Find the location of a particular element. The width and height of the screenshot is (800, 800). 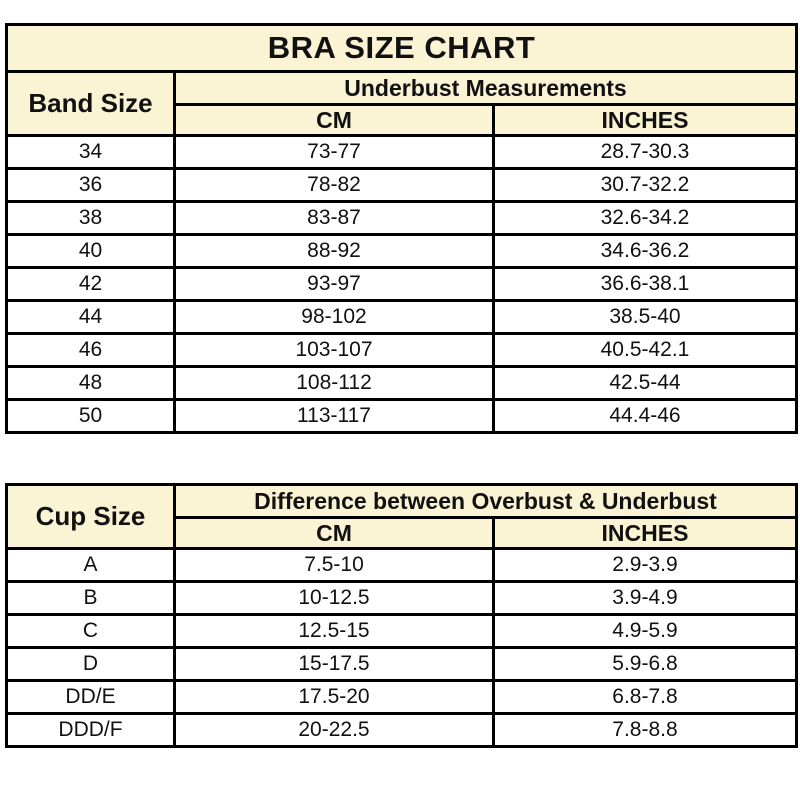

table-row: 48 108-112 42.5-44 is located at coordinates (401, 383).